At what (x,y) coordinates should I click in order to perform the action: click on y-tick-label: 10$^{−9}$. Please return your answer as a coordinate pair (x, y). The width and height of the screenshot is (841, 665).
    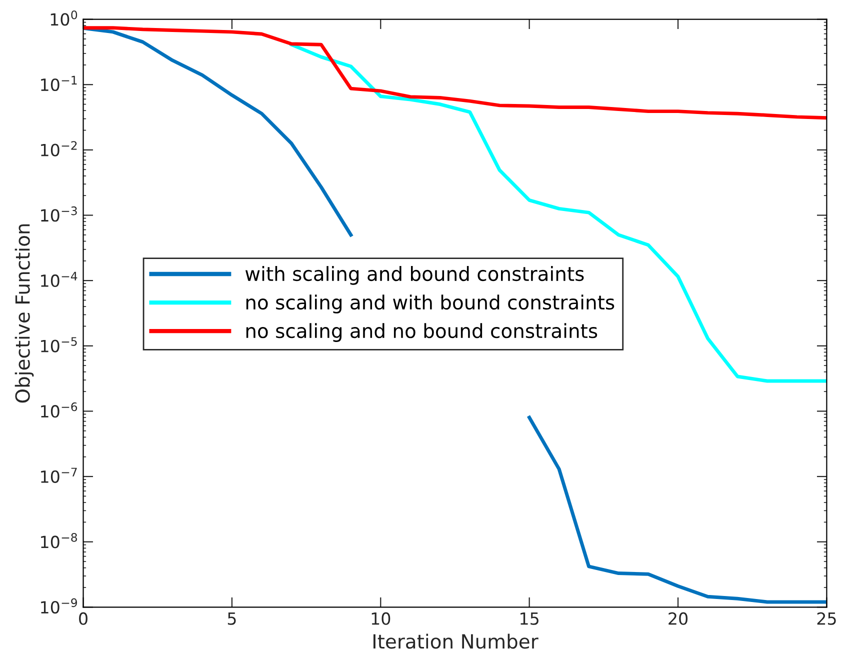
    Looking at the image, I should click on (59, 606).